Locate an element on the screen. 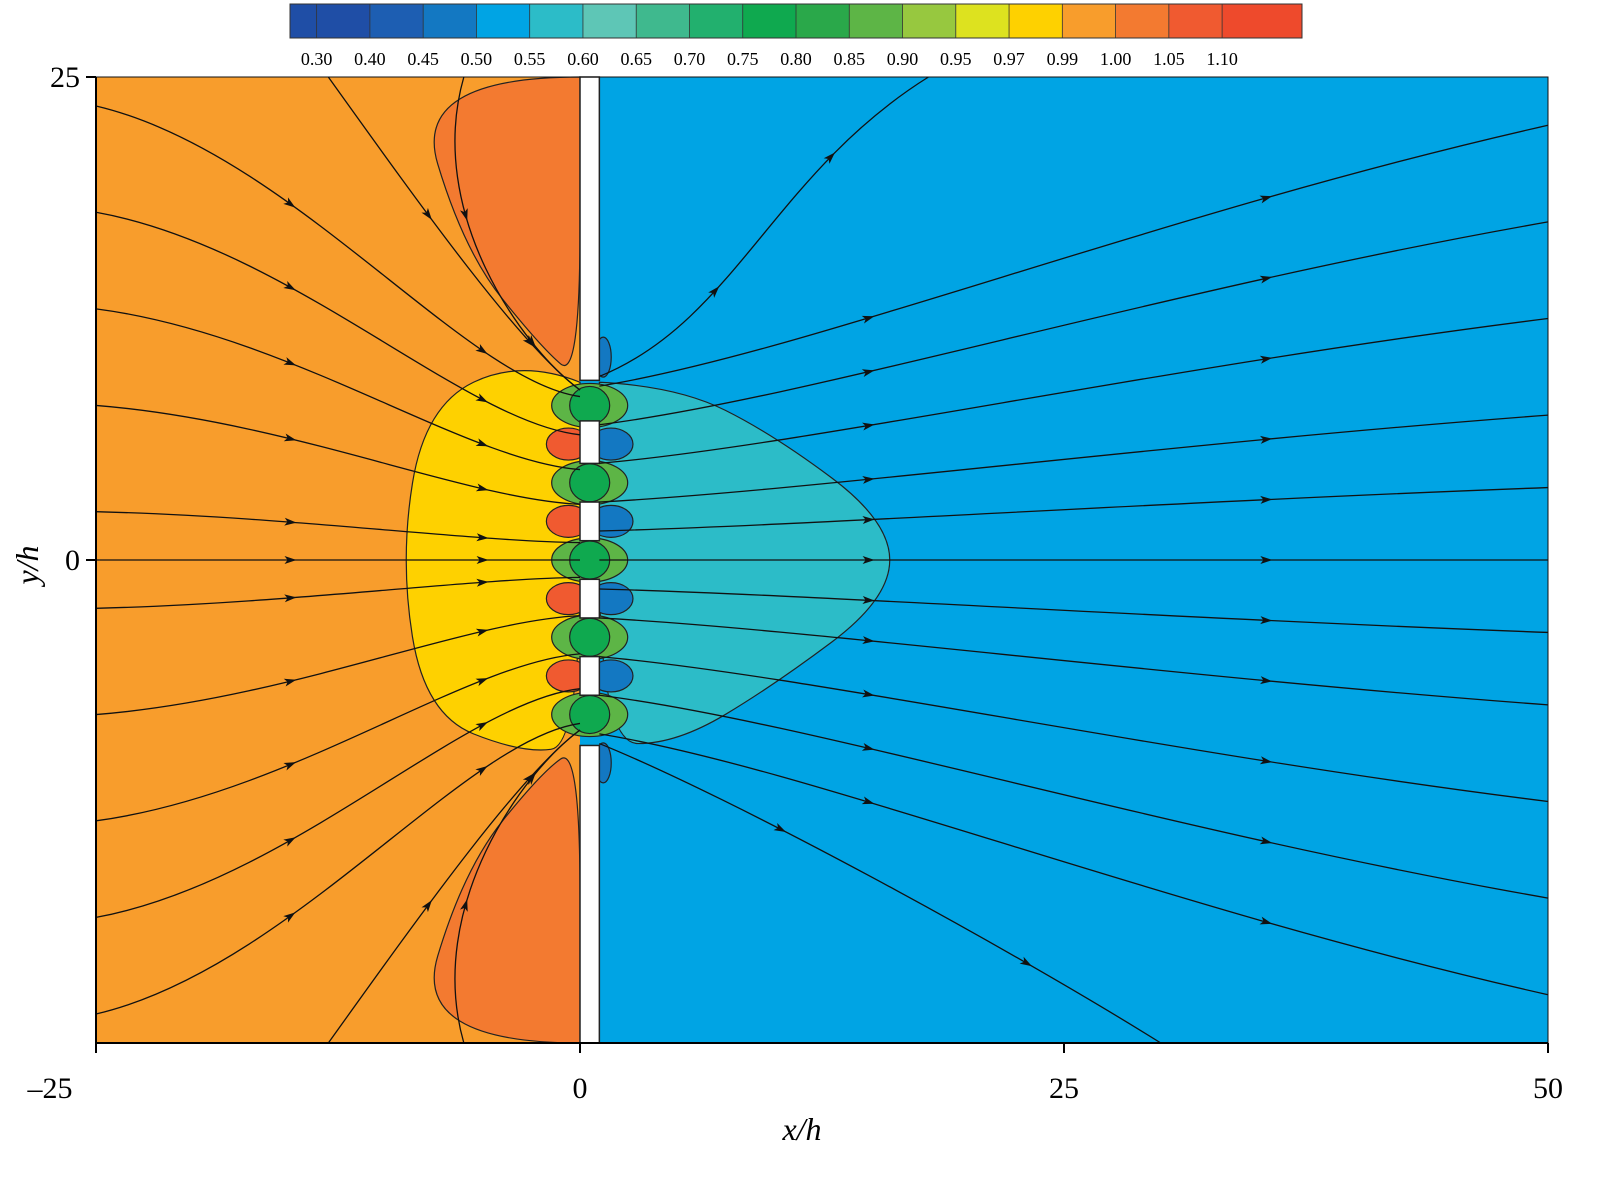 This screenshot has width=1623, height=1194. colorbar-tick-label: 0.30 is located at coordinates (317, 59).